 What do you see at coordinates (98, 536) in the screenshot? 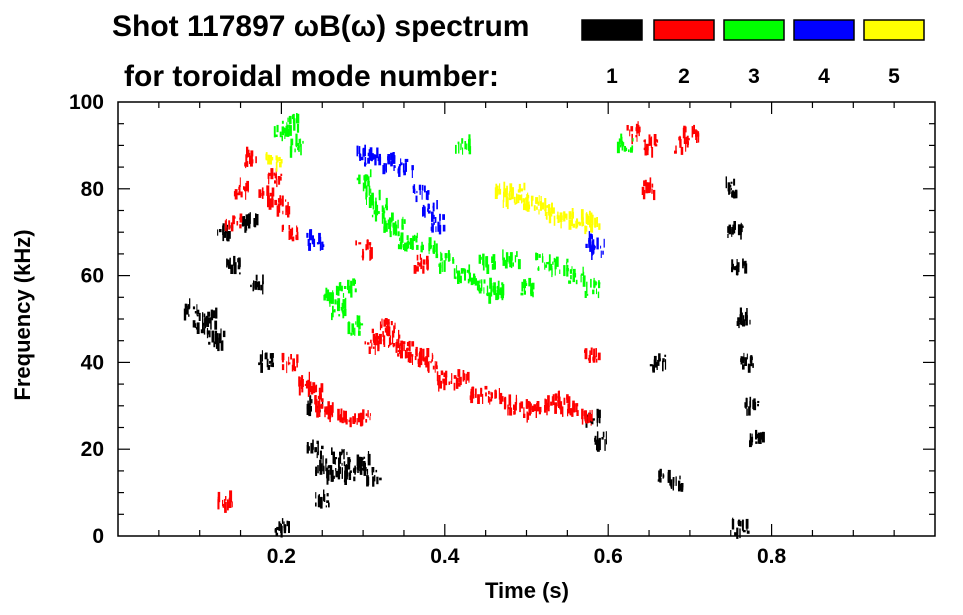
I see `y-tick-label: 0` at bounding box center [98, 536].